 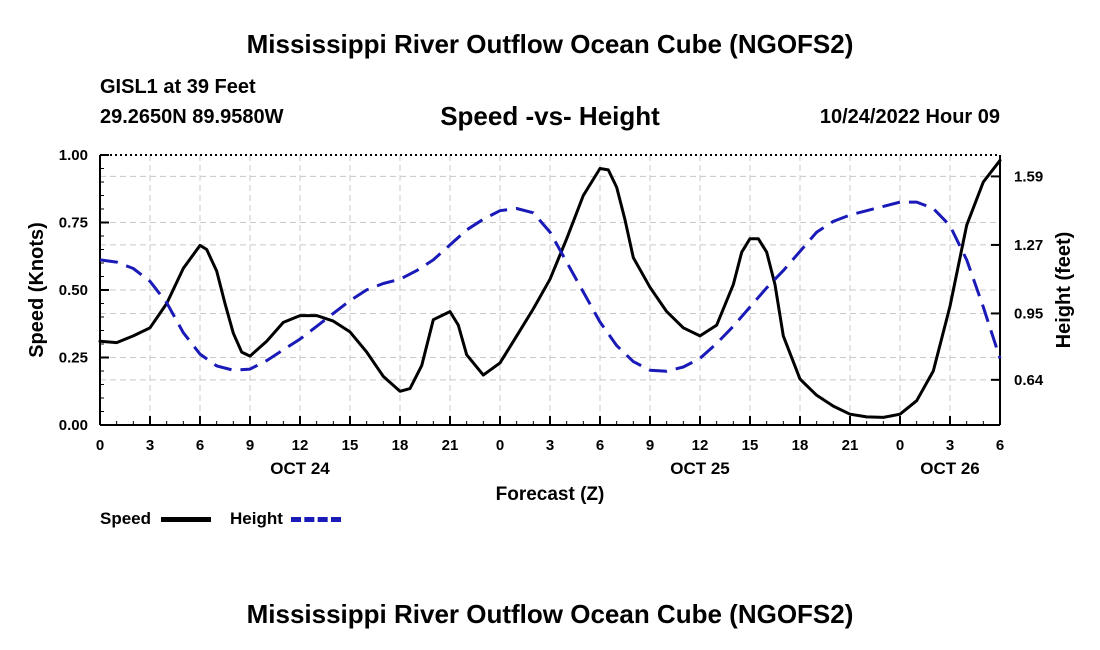 What do you see at coordinates (126, 518) in the screenshot?
I see `legend-speed-label: Speed` at bounding box center [126, 518].